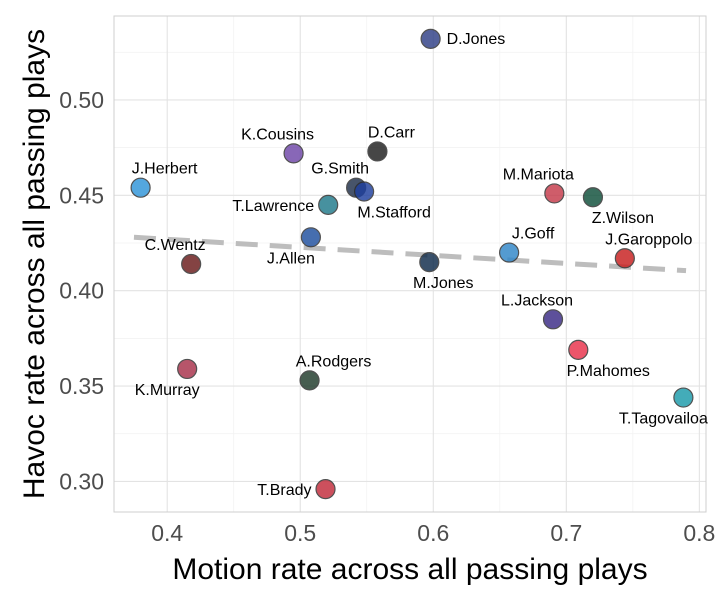 The image size is (720, 600). Describe the element at coordinates (273, 206) in the screenshot. I see `point-label: T.Lawrence` at that location.